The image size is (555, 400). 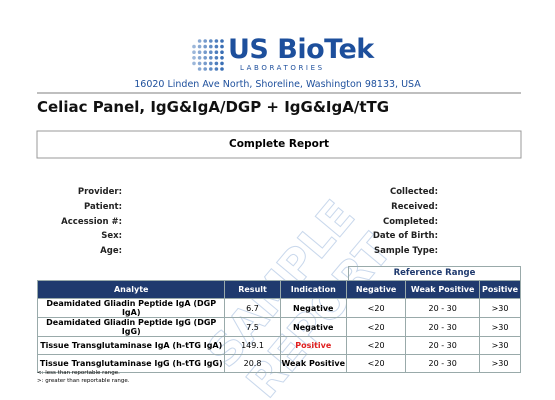 I want to click on cell: Weak Positive, so click(x=313, y=363).